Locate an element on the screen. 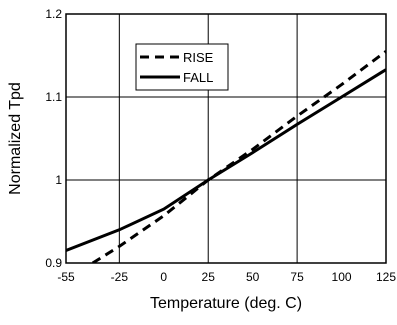 This screenshot has width=397, height=325. x-tick-label: 25 is located at coordinates (209, 277).